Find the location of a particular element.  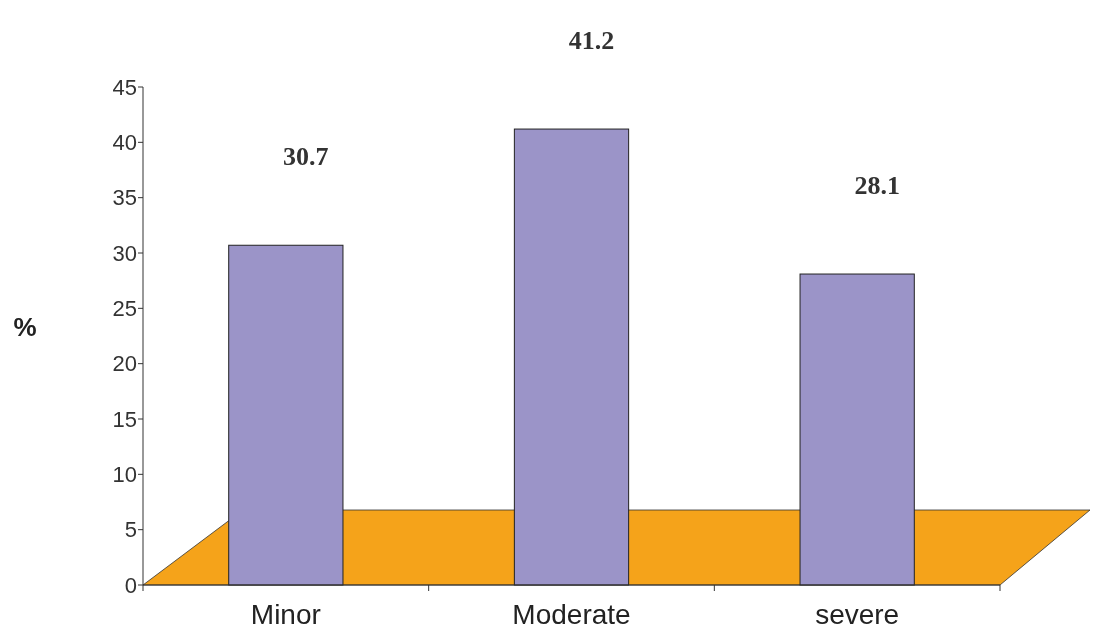

y-axis-title: % is located at coordinates (25, 327).